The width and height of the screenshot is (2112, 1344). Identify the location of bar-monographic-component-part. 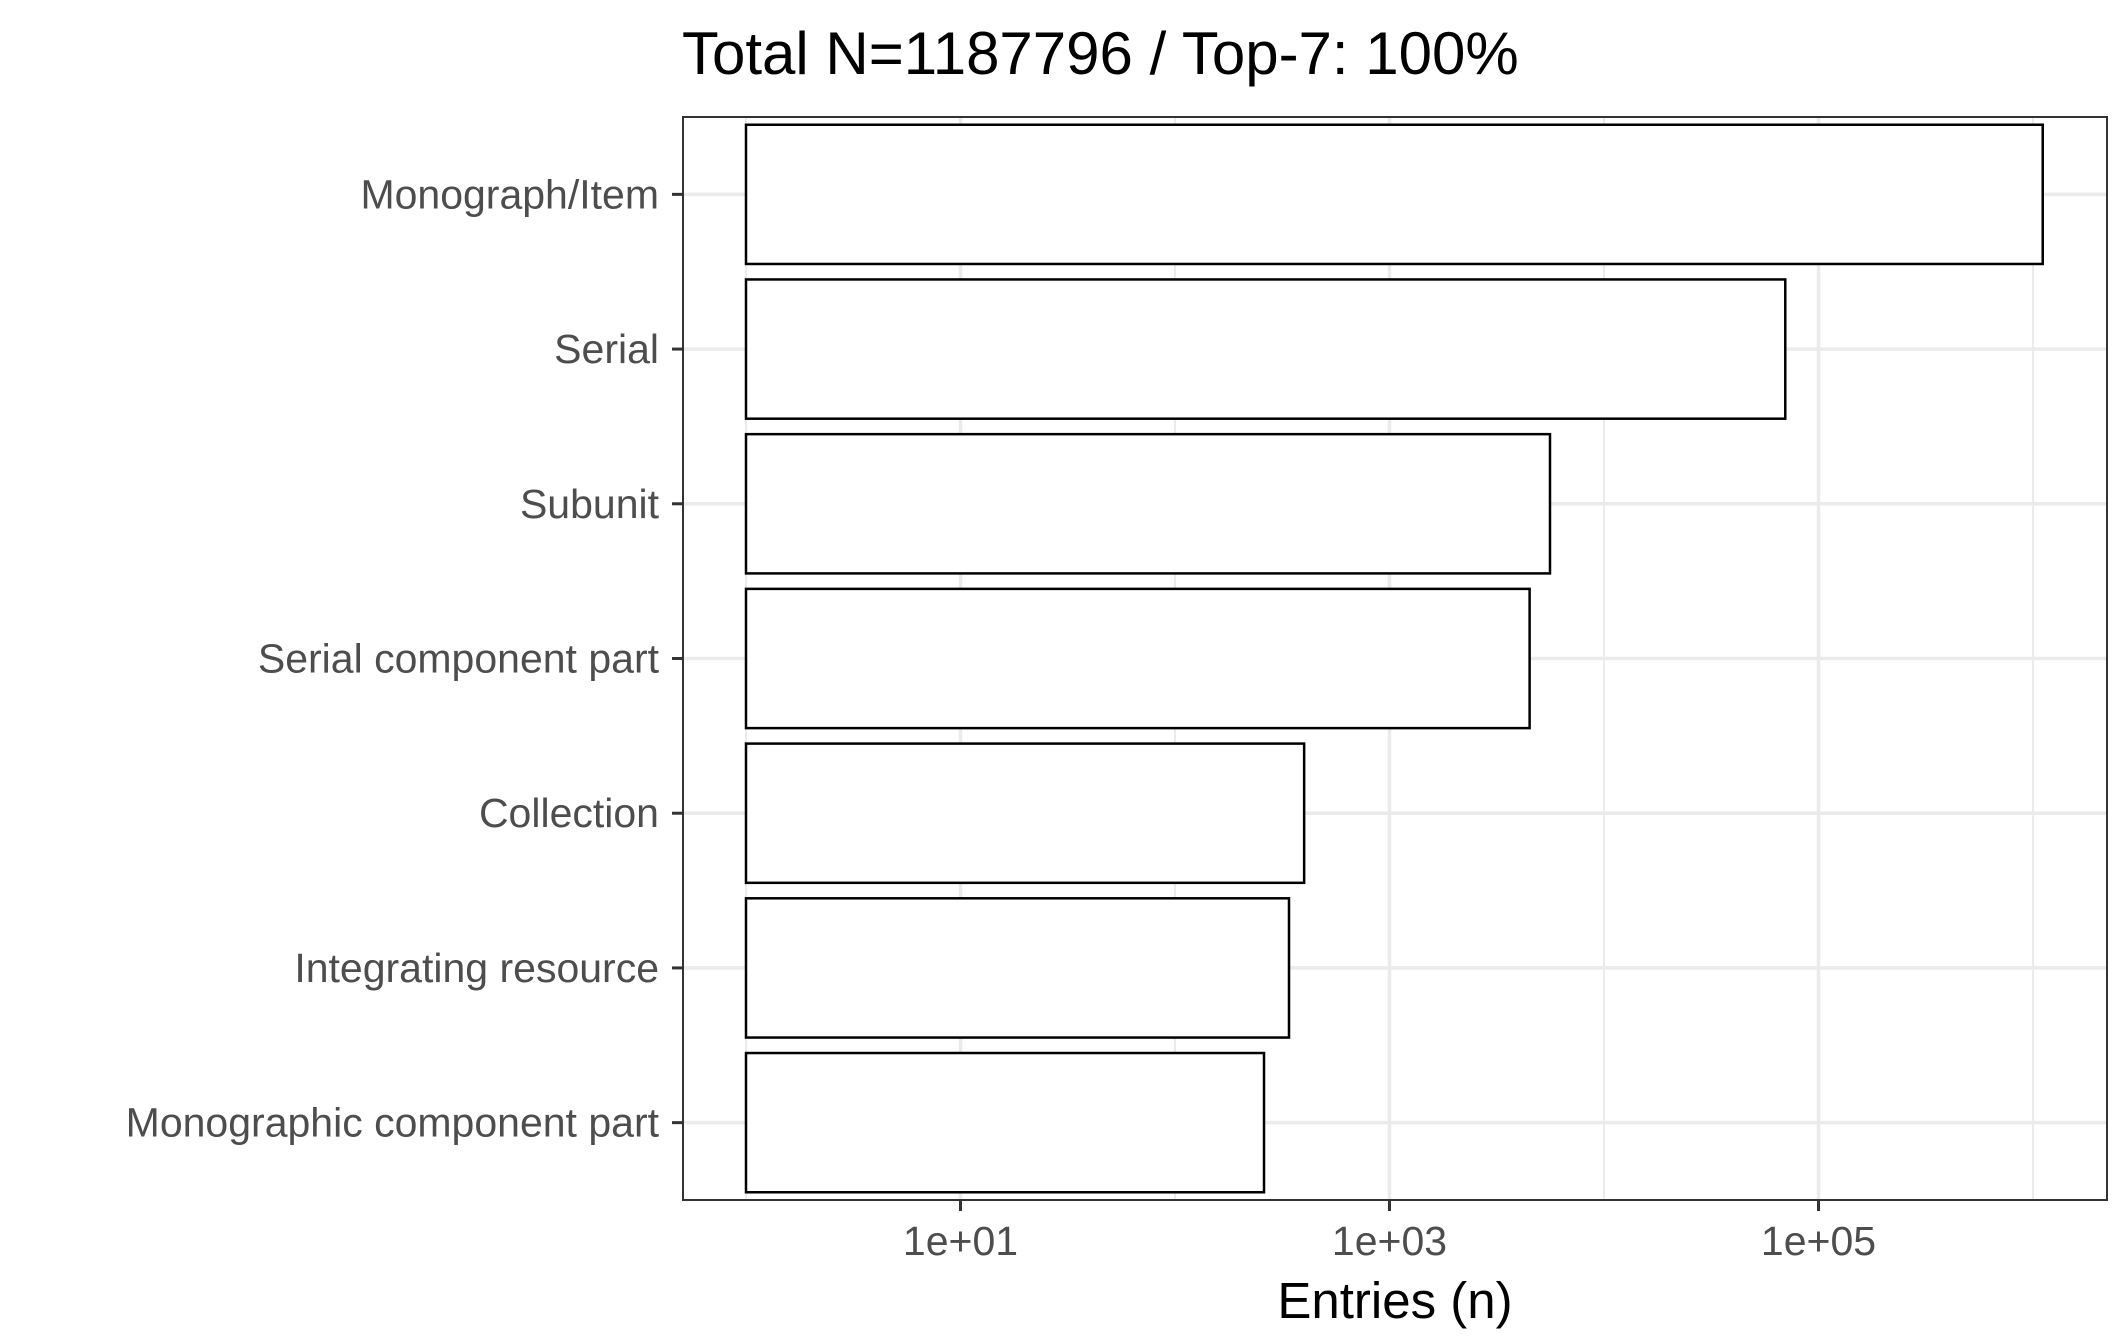
(1005, 1122).